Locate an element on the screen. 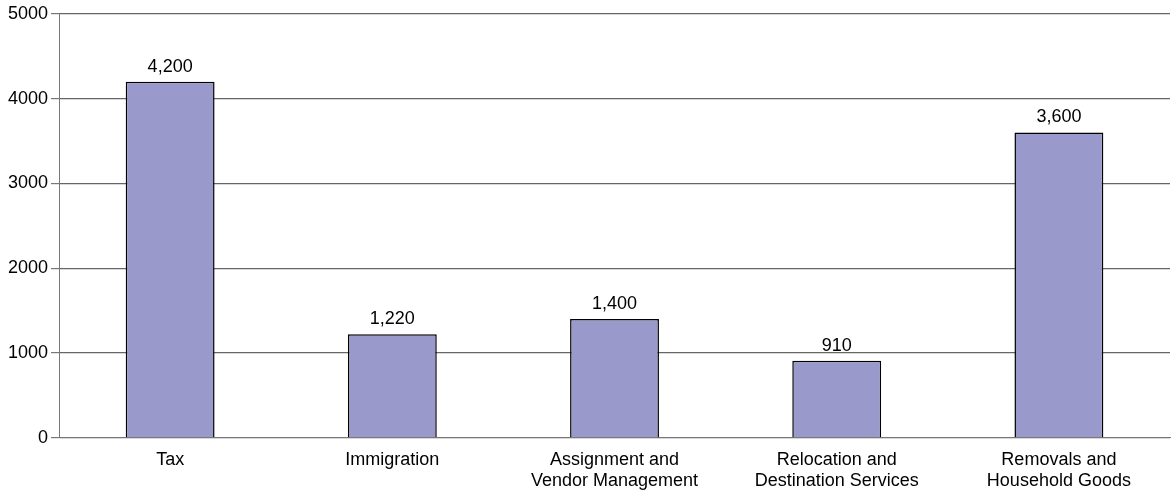  y-tick-label: 5000 is located at coordinates (28, 12).